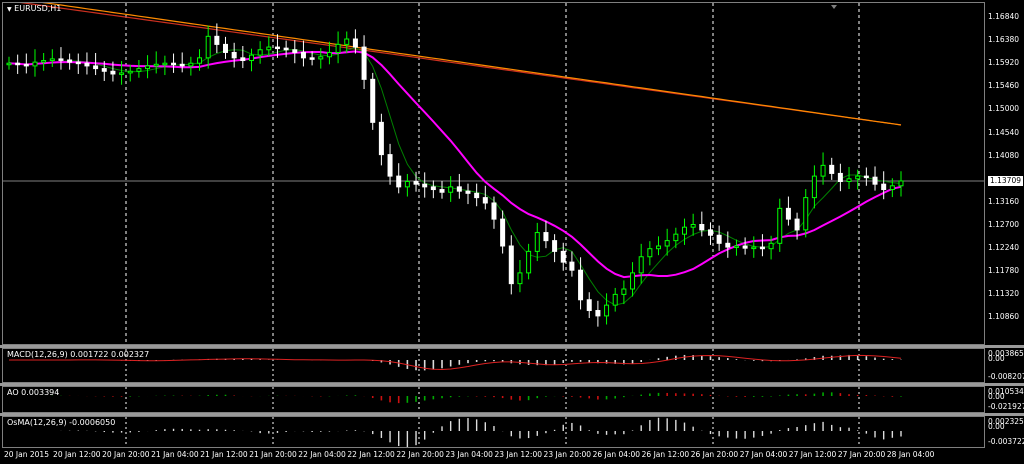  I want to click on time-tick-label: 22 Jan 04:00, so click(322, 454).